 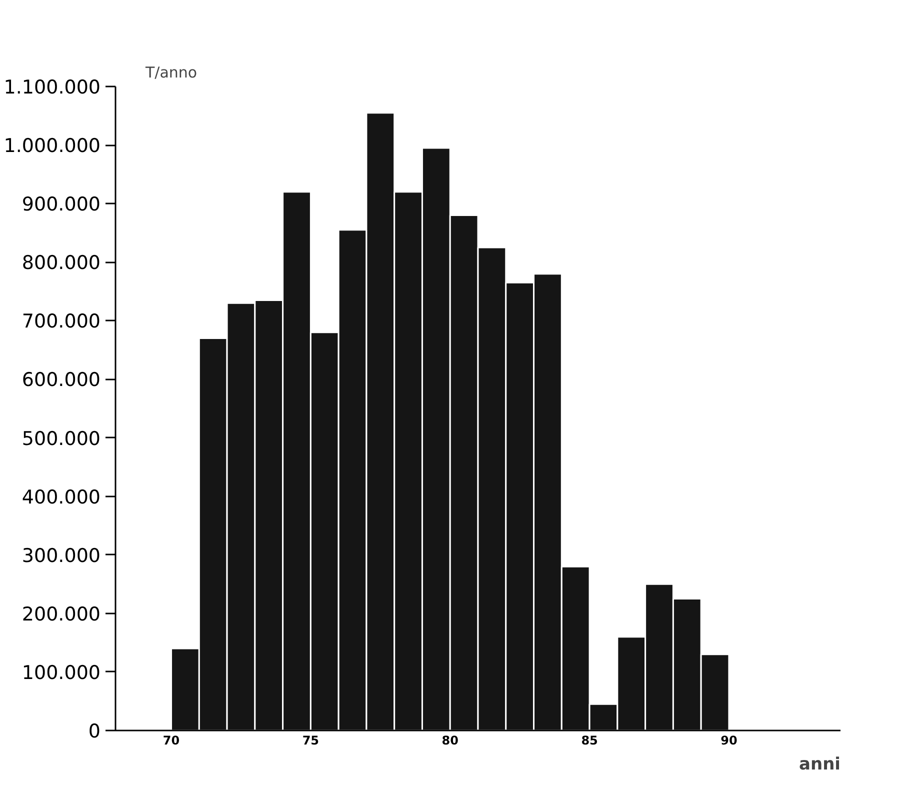 What do you see at coordinates (52, 87) in the screenshot?
I see `y-tick-label: 1.100.000` at bounding box center [52, 87].